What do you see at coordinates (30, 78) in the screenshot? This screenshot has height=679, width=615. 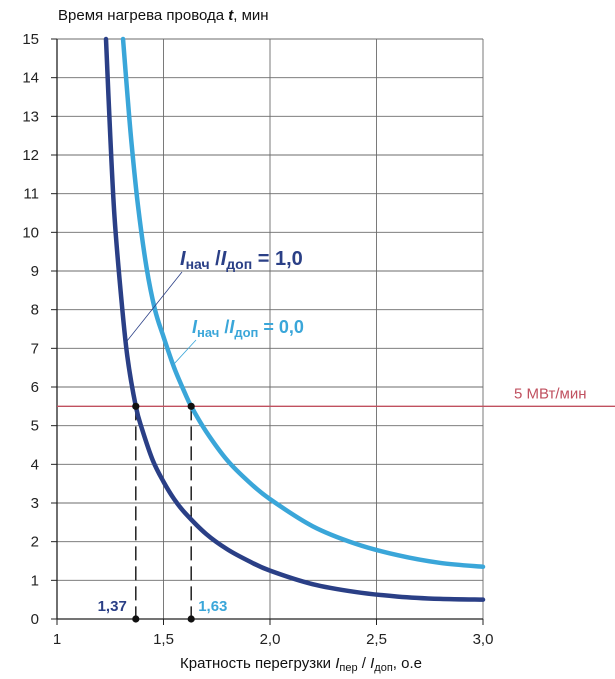 I see `y-tick-label: 14` at bounding box center [30, 78].